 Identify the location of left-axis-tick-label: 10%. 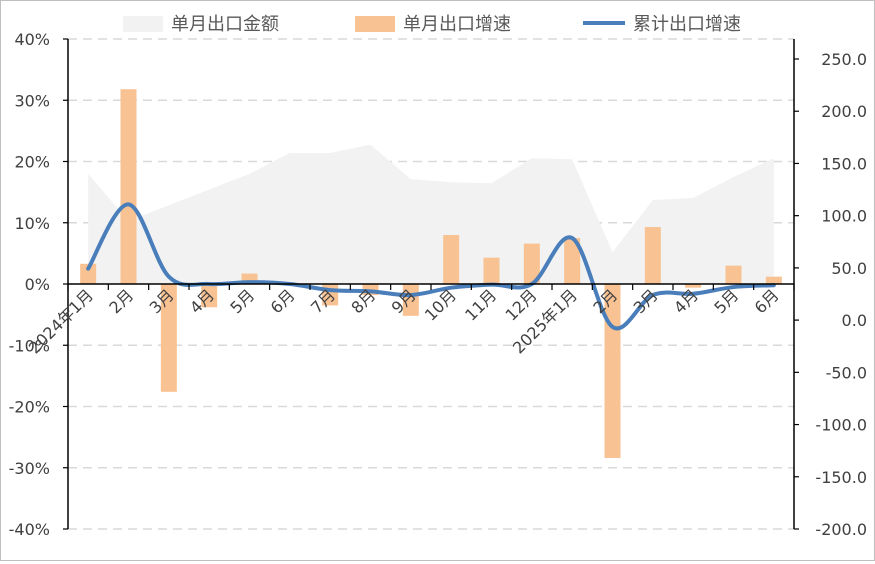
(32, 223).